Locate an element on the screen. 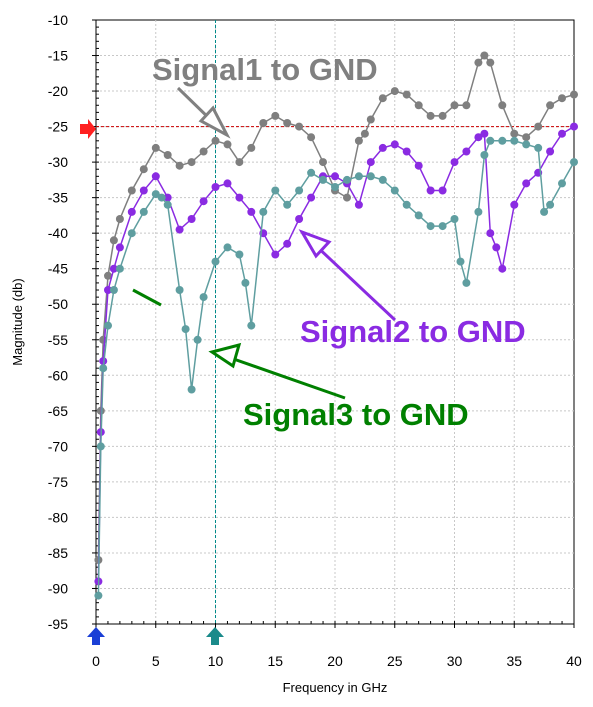 The height and width of the screenshot is (707, 593). y-tick-label: -30 is located at coordinates (58, 162).